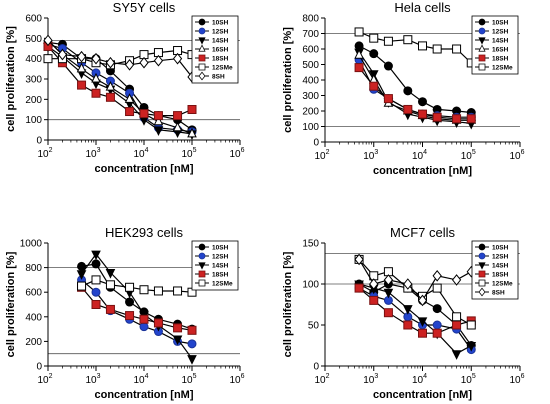 This screenshot has height=404, width=550. Describe the element at coordinates (498, 293) in the screenshot. I see `legend-label: 8SH` at that location.